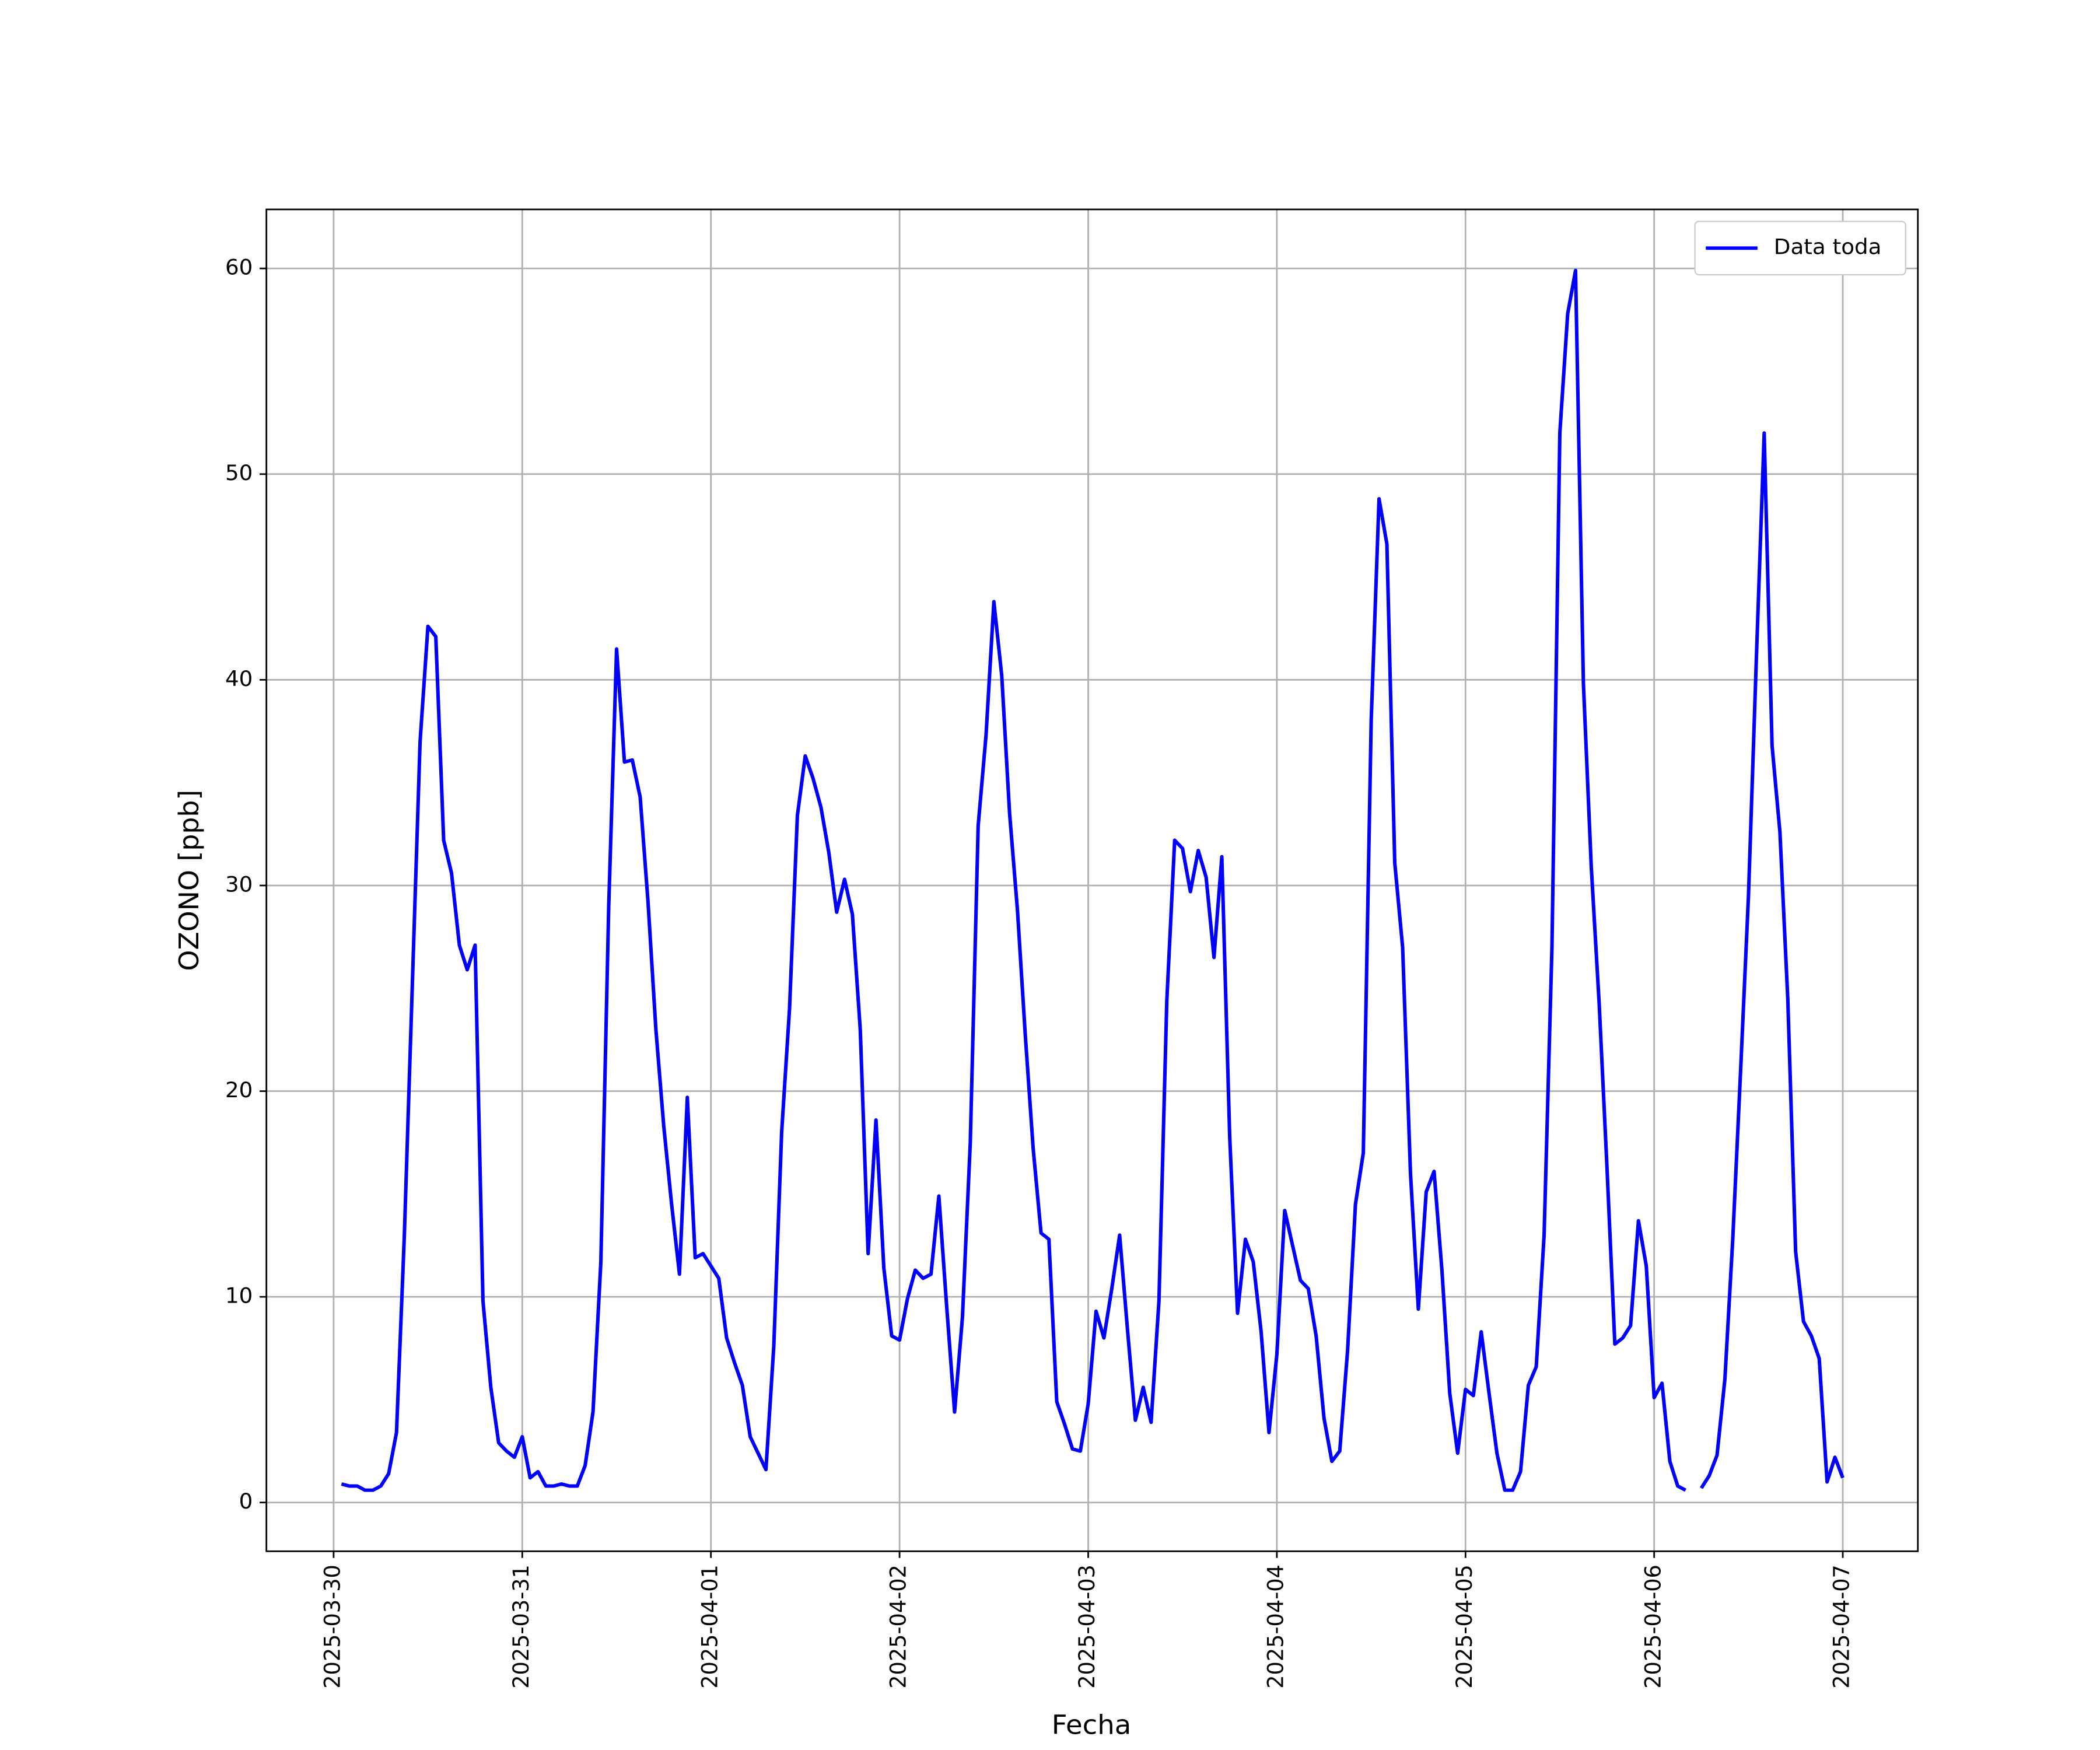 The height and width of the screenshot is (1750, 2100). Describe the element at coordinates (189, 880) in the screenshot. I see `y-axis-label: OZONO [ppb]` at that location.